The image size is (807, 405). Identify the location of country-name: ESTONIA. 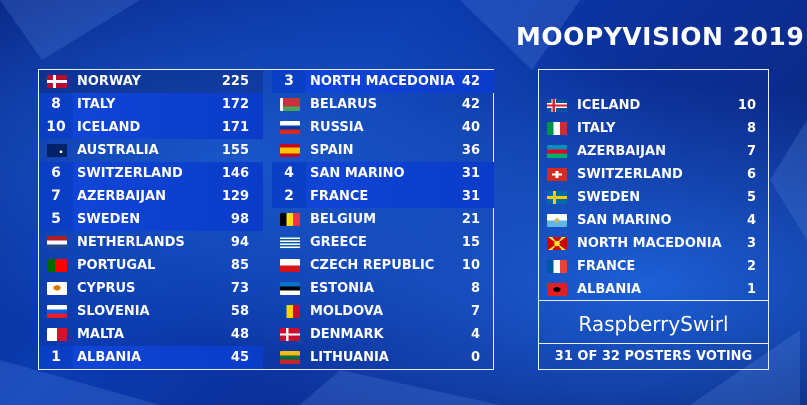
(342, 288).